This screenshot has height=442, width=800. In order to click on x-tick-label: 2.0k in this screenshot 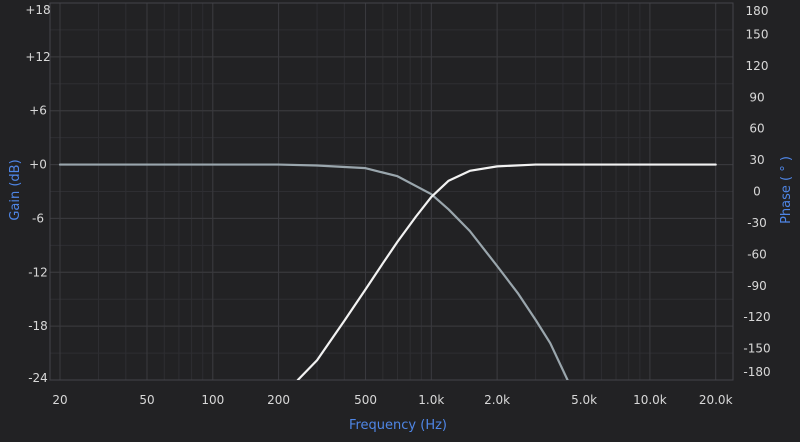, I will do `click(497, 400)`.